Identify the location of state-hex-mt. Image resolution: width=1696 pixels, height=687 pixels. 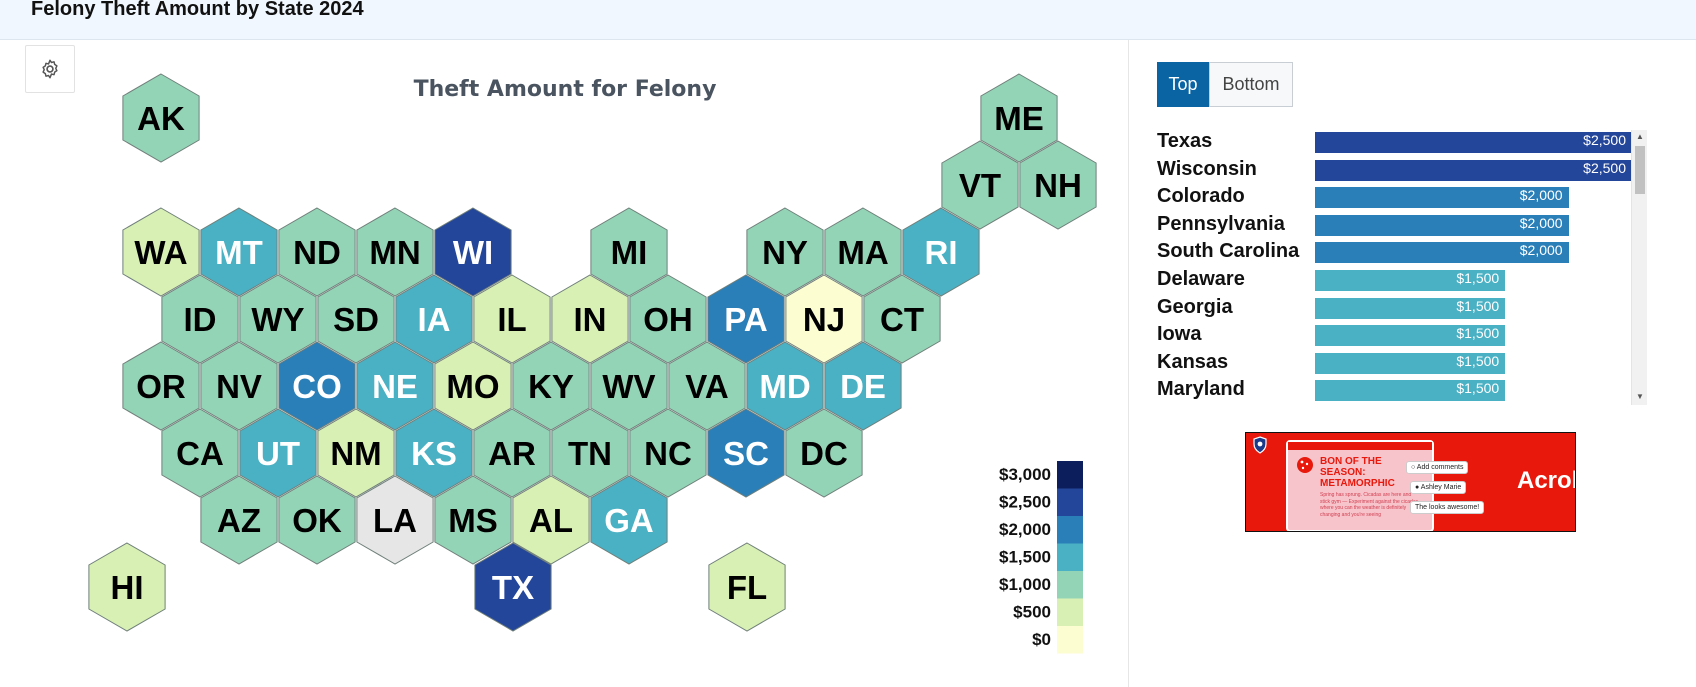
(239, 252).